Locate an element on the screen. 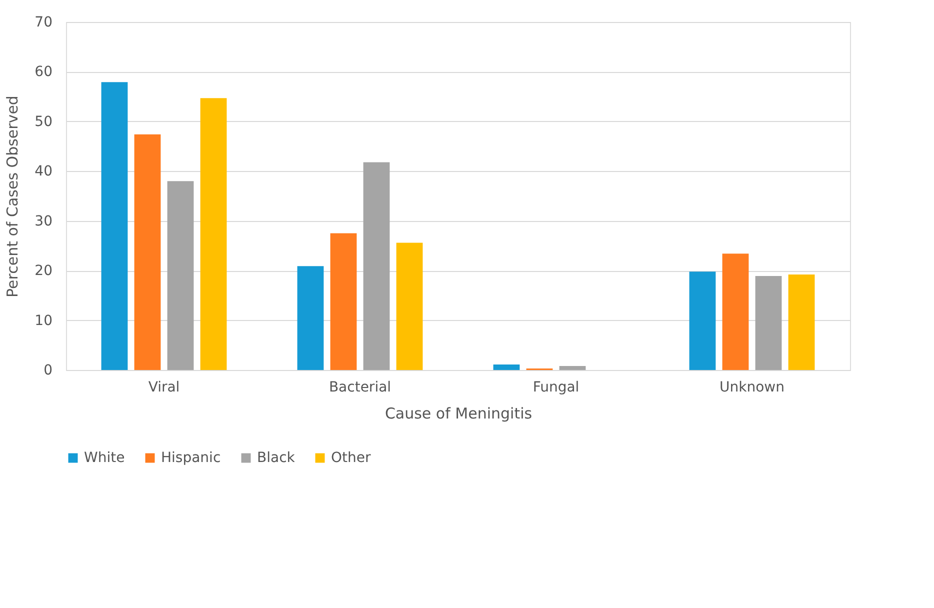  x-axis-title: Cause of Meningitis is located at coordinates (458, 413).